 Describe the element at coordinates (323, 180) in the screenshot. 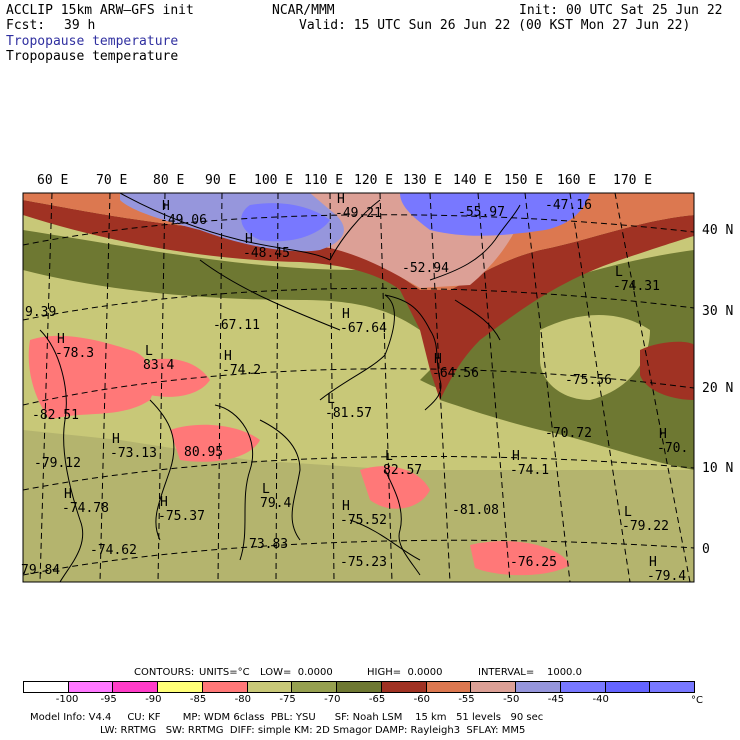

I see `lon-label: 110 E` at that location.